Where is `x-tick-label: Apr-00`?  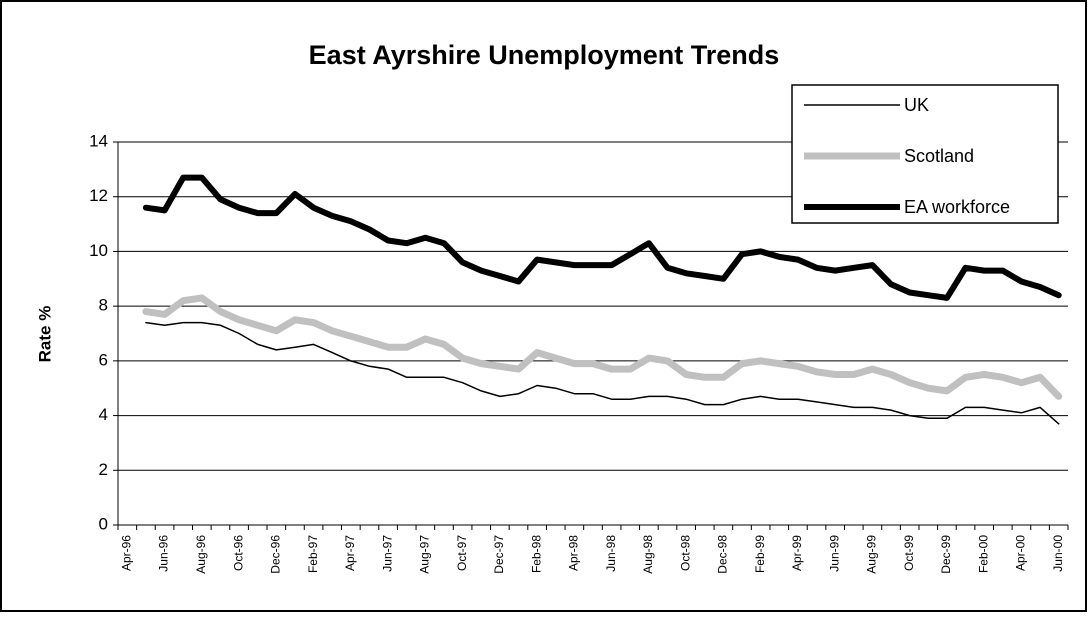
x-tick-label: Apr-00 is located at coordinates (1021, 553).